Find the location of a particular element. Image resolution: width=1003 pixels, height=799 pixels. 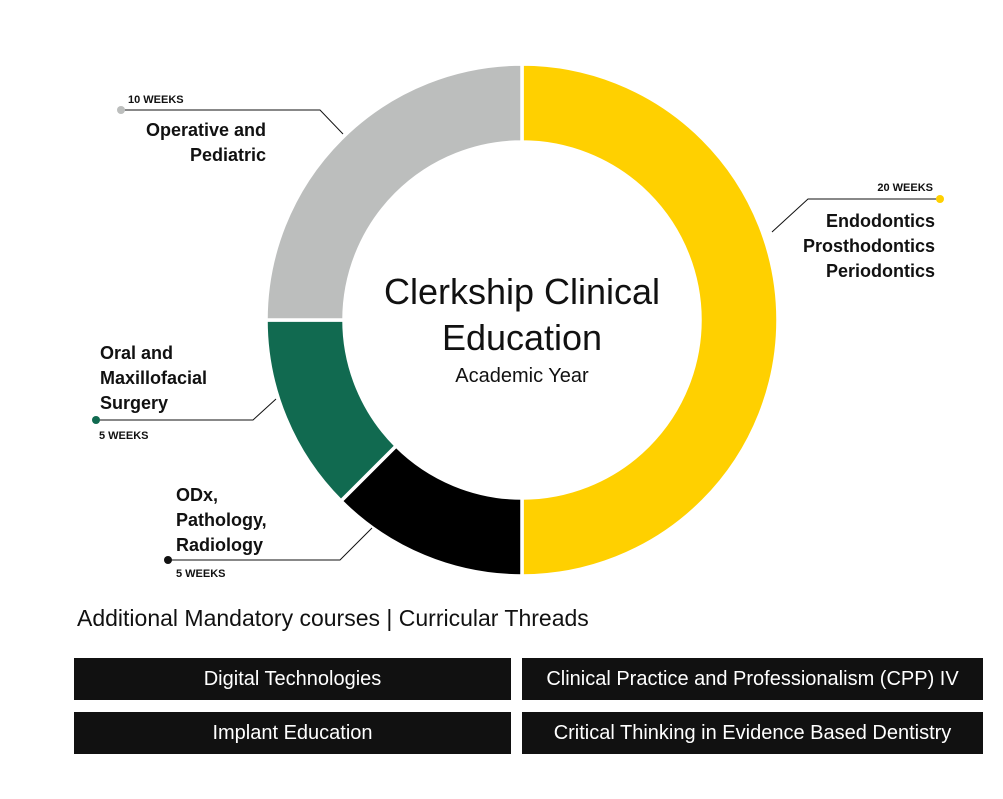

slice-label-odx-pathology-radiology-line-2: Pathology, is located at coordinates (221, 520).